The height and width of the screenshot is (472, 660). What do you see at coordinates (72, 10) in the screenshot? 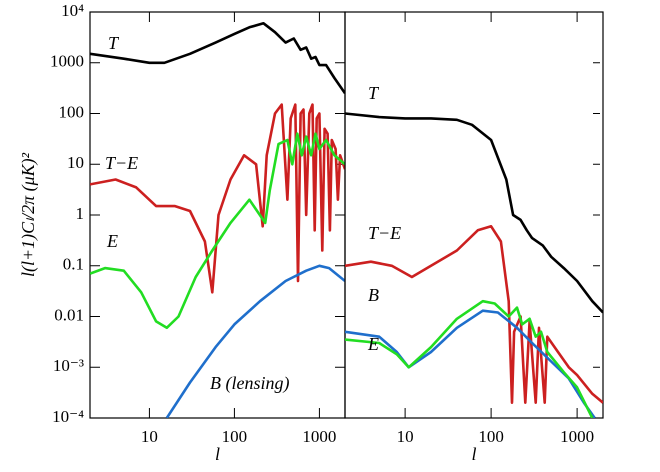
I see `y-tick-label: 10⁴` at bounding box center [72, 10].